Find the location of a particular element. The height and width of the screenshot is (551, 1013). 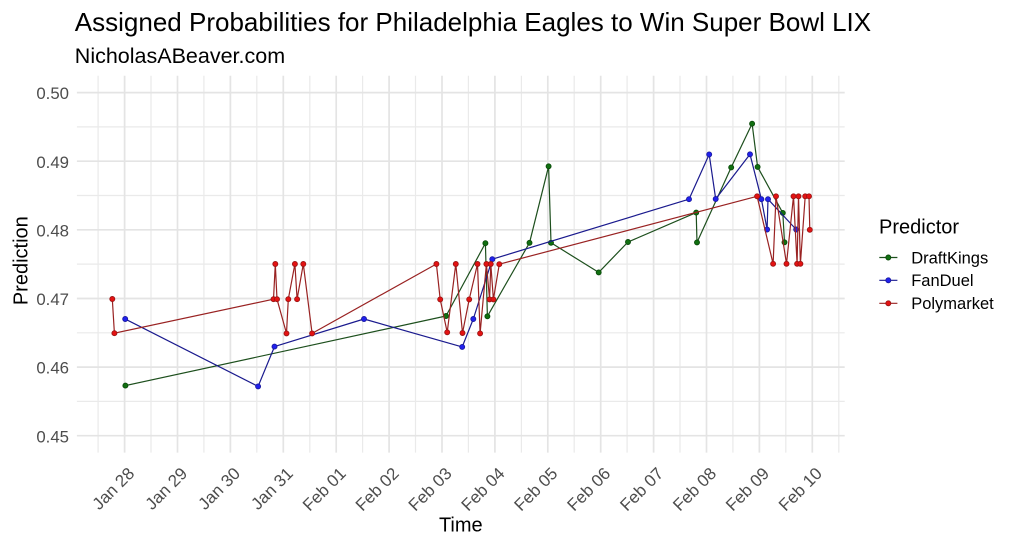

svg-text: 0.50 is located at coordinates (52, 93).